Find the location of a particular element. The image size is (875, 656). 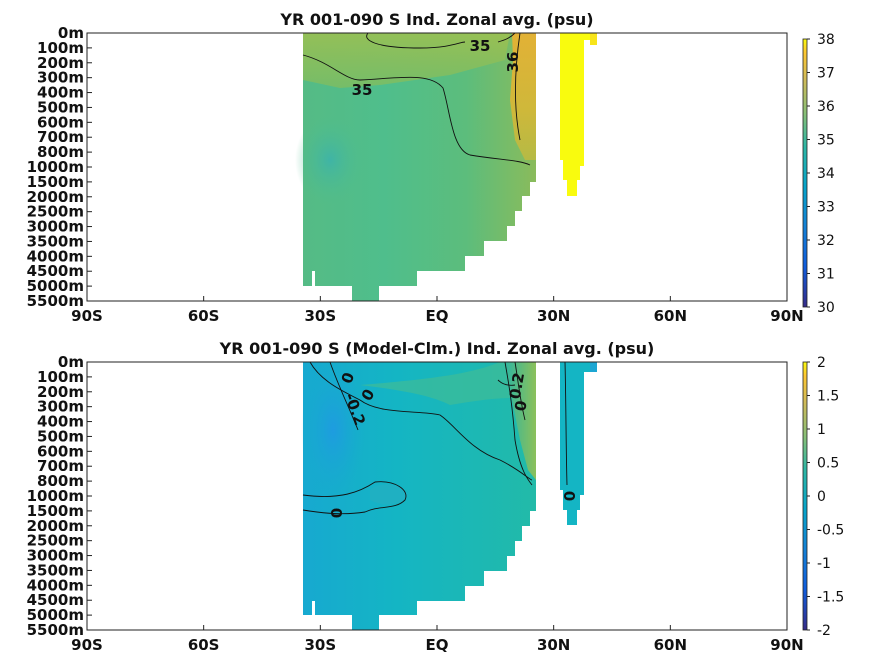

colorbar-tick-label: -1 is located at coordinates (824, 564).